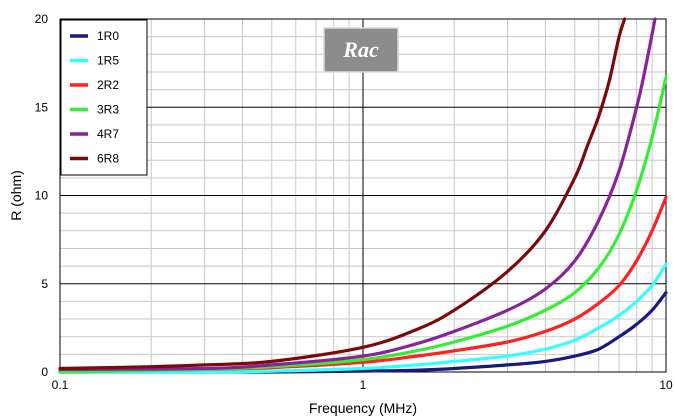 This screenshot has height=418, width=675. What do you see at coordinates (363, 408) in the screenshot?
I see `x-axis-label: Frequency (MHz)` at bounding box center [363, 408].